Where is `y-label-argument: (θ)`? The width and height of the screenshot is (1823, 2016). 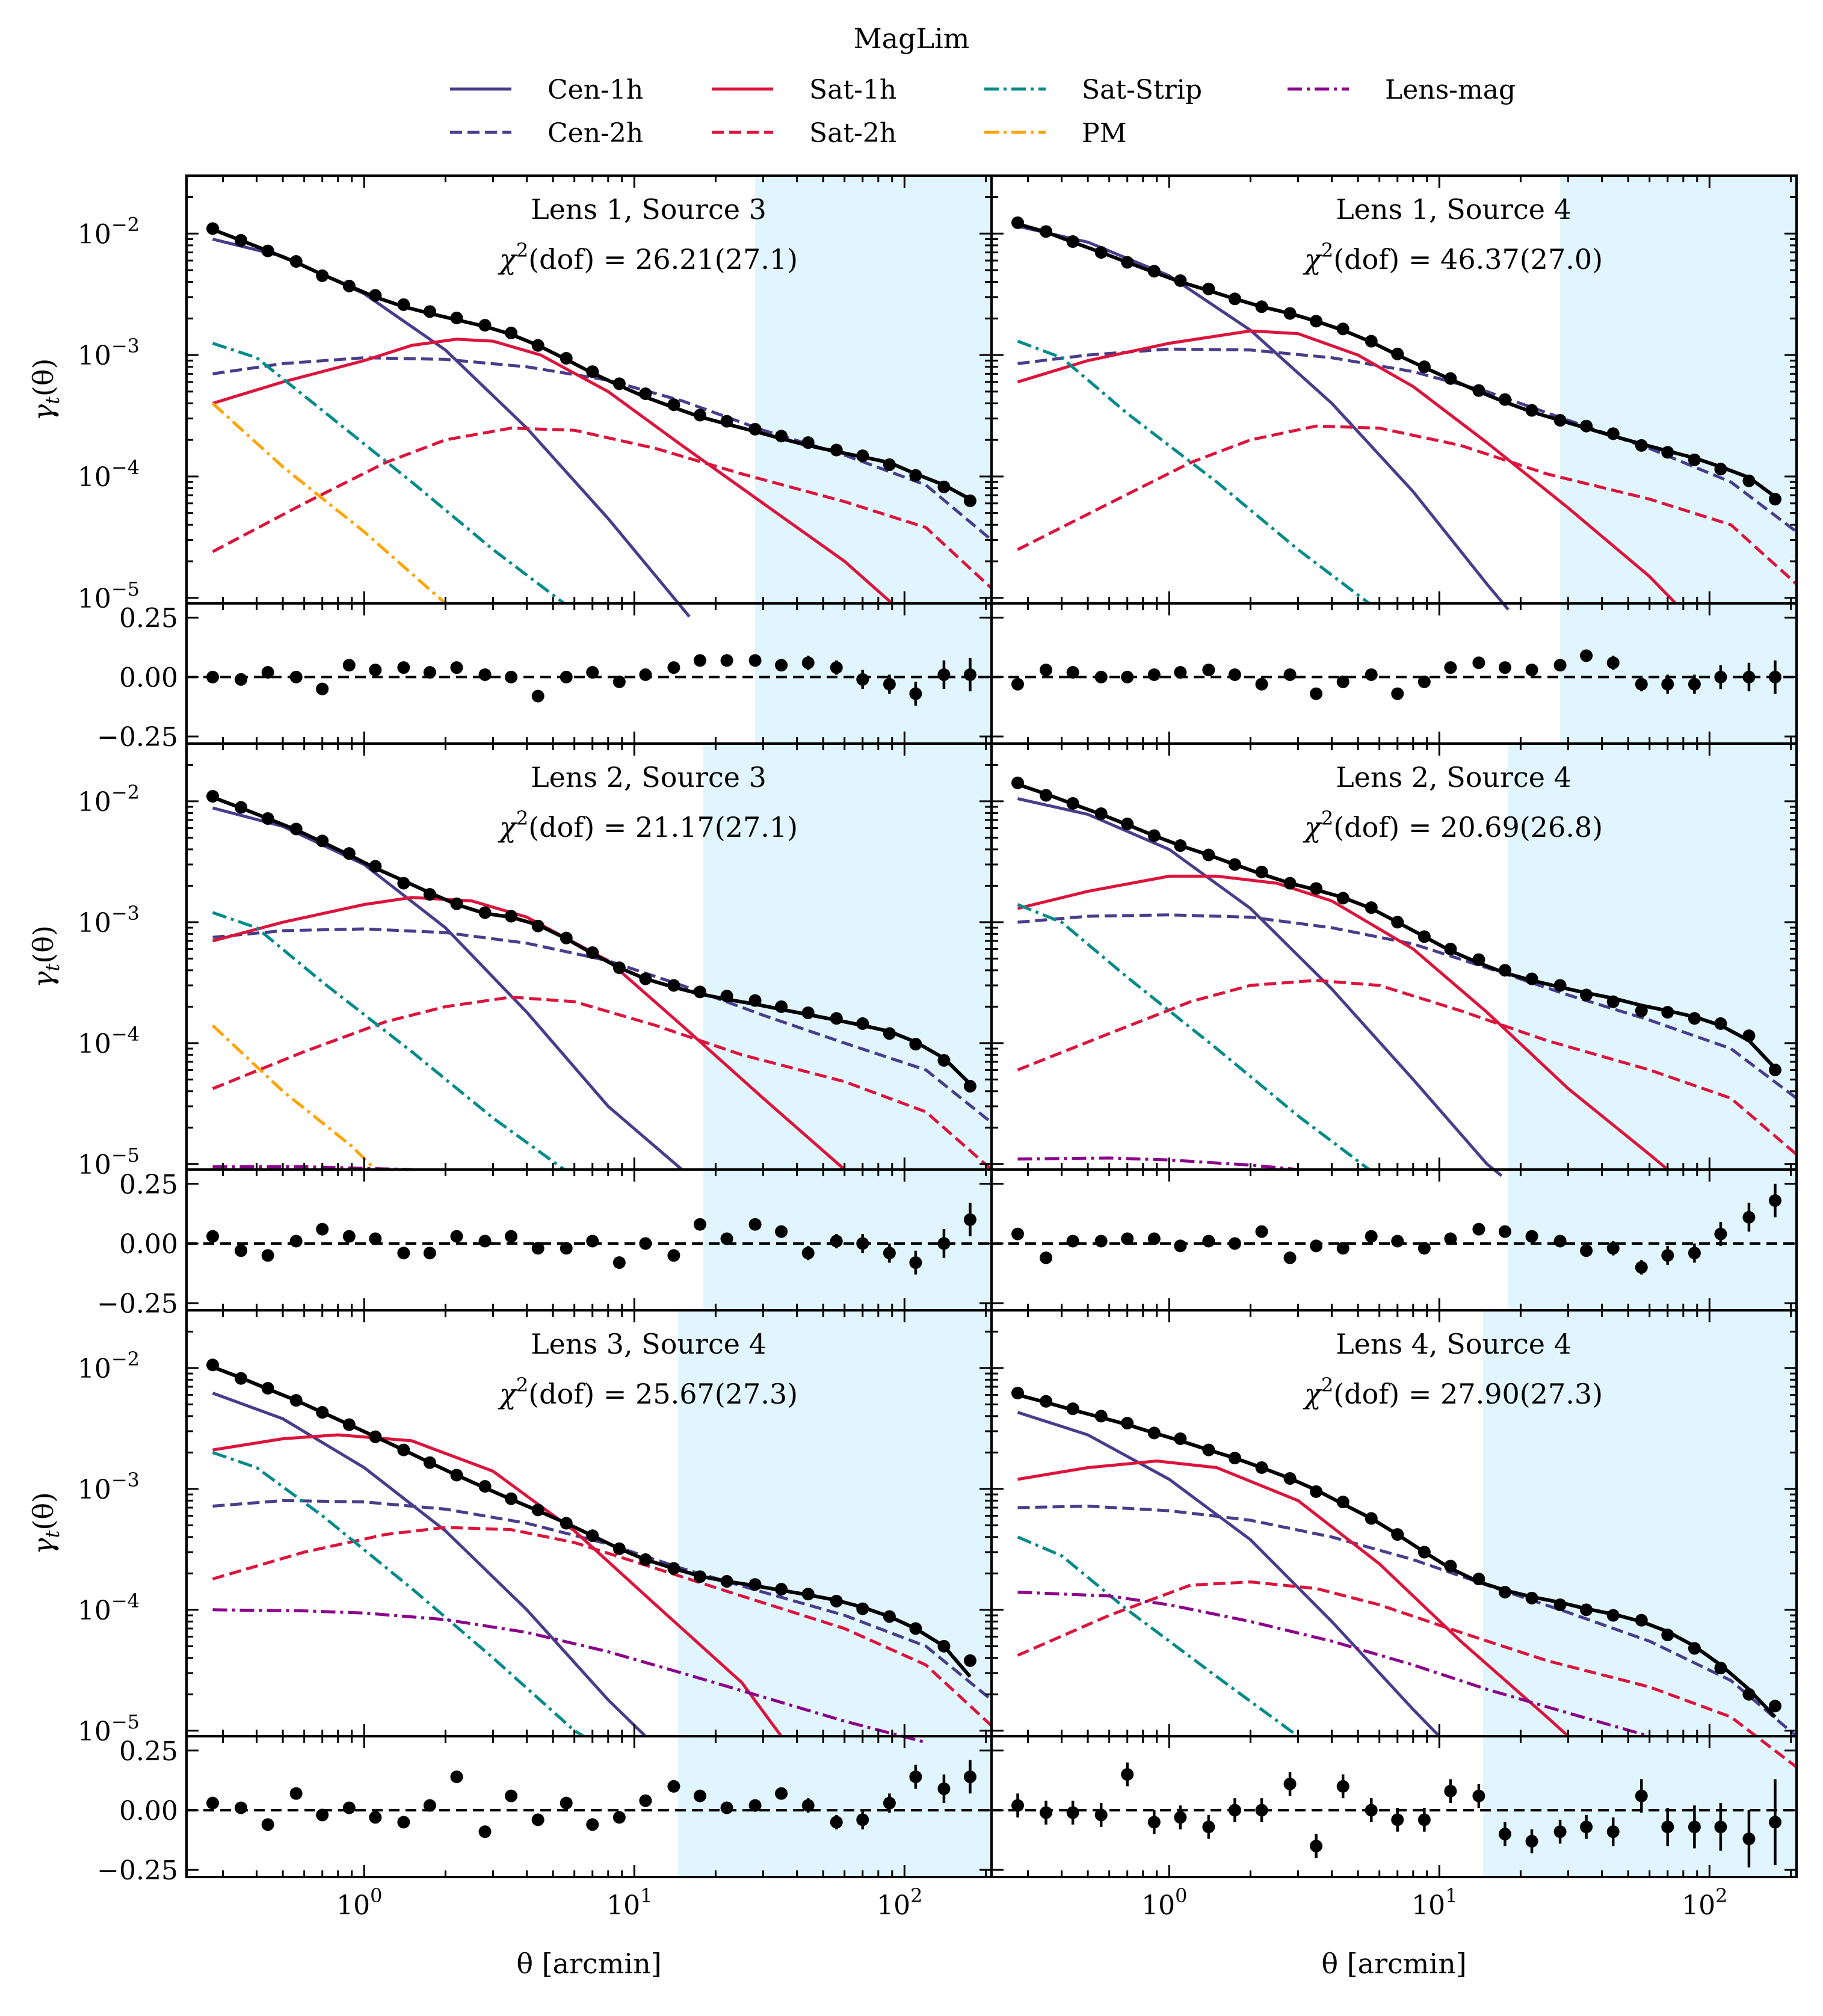
y-label-argument: (θ) is located at coordinates (43, 944).